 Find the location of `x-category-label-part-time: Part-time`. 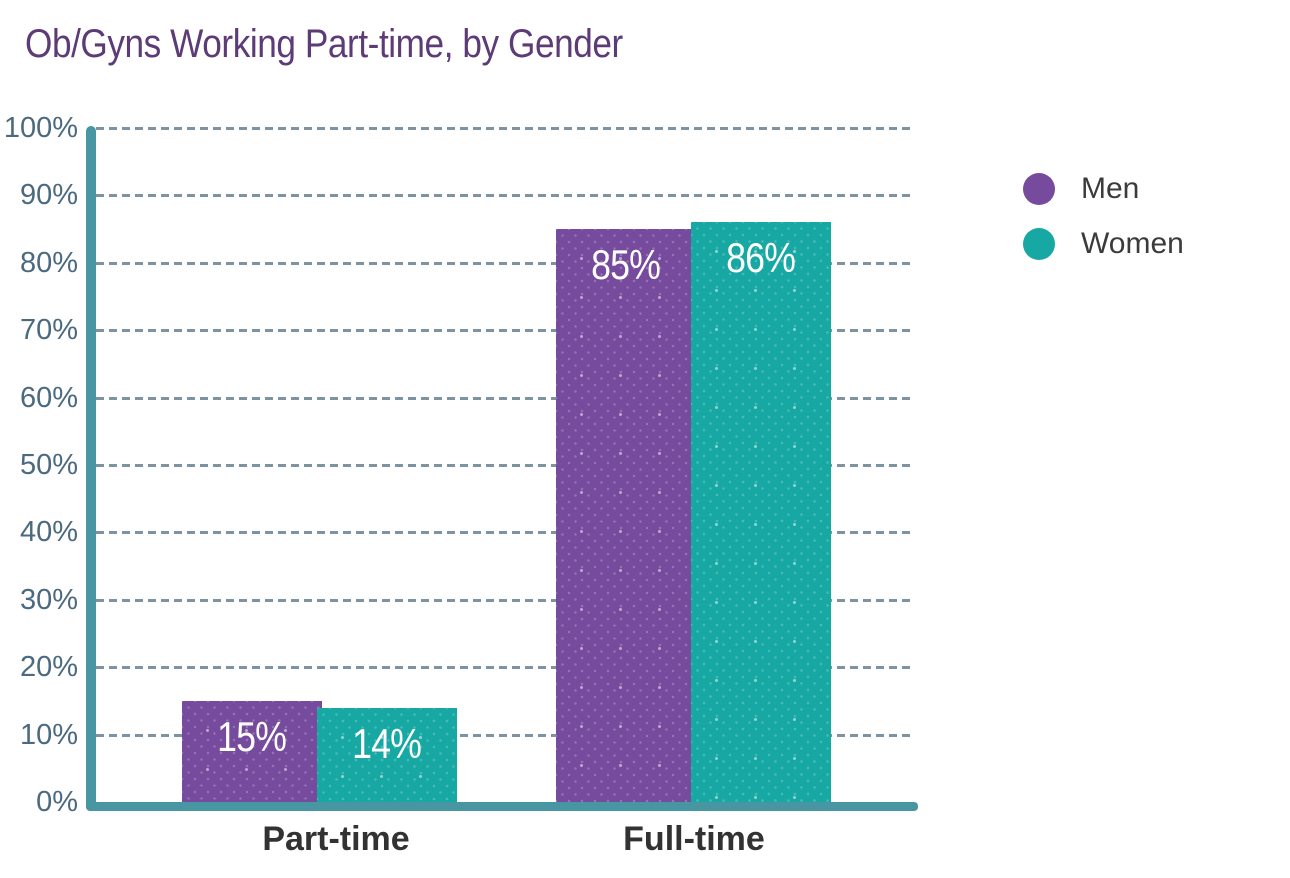

x-category-label-part-time: Part-time is located at coordinates (336, 839).